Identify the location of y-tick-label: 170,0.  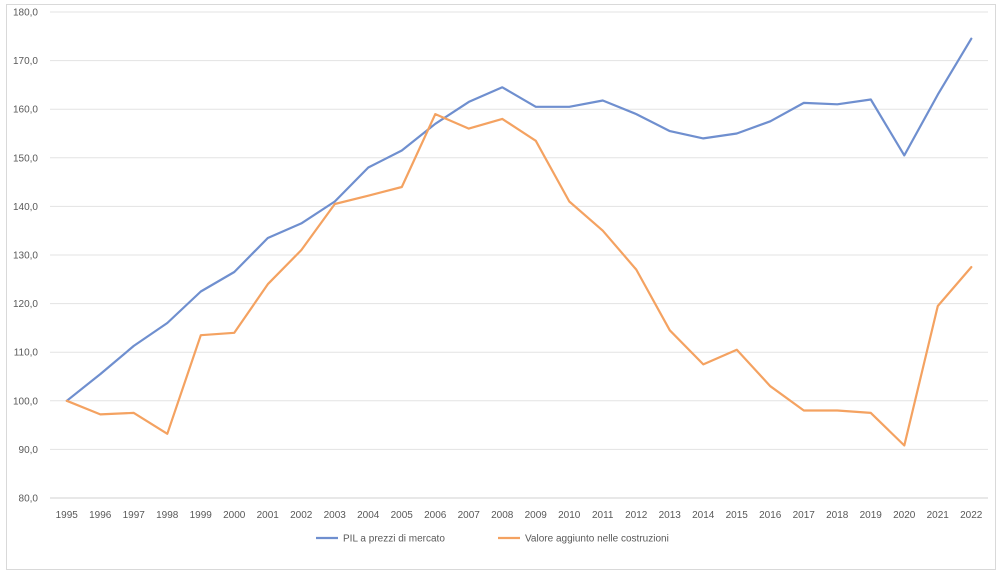
(25, 61).